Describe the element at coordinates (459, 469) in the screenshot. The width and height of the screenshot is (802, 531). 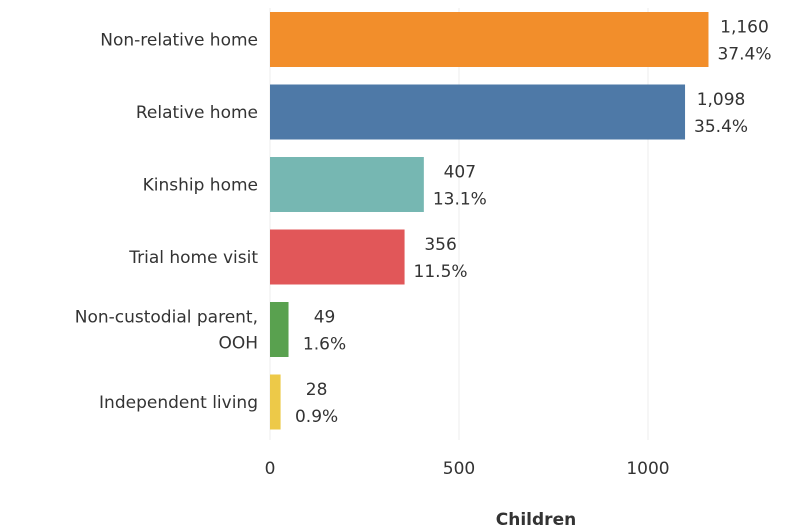
I see `x-tick-label-1: 500` at that location.